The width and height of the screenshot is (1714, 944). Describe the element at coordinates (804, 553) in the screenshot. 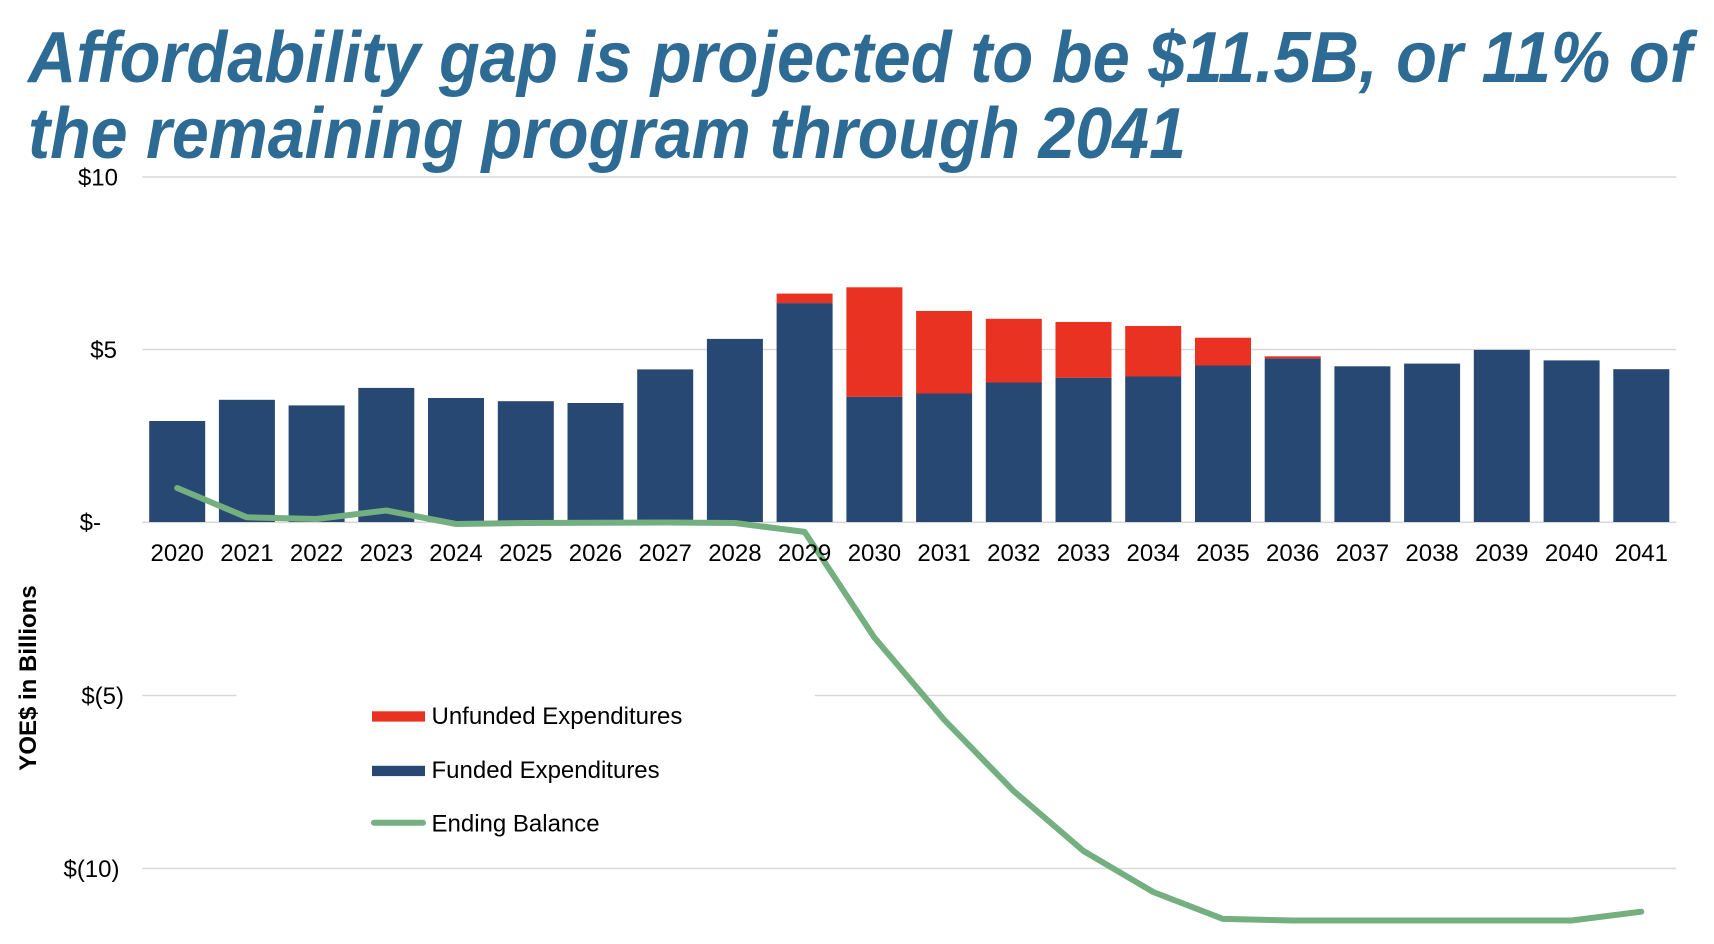

I see `svg-text: 2029` at that location.